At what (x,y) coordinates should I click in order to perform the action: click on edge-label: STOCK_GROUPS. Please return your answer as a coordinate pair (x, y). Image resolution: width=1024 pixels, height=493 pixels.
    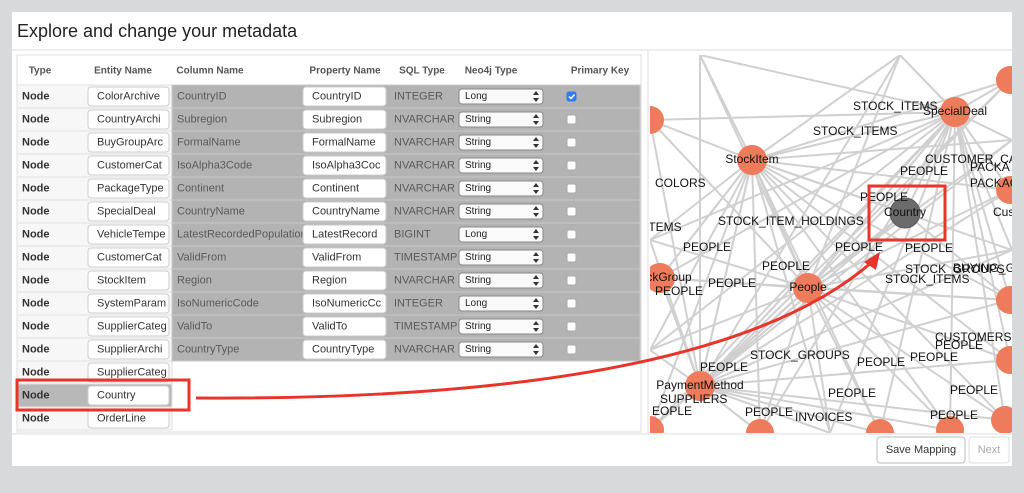
    Looking at the image, I should click on (955, 269).